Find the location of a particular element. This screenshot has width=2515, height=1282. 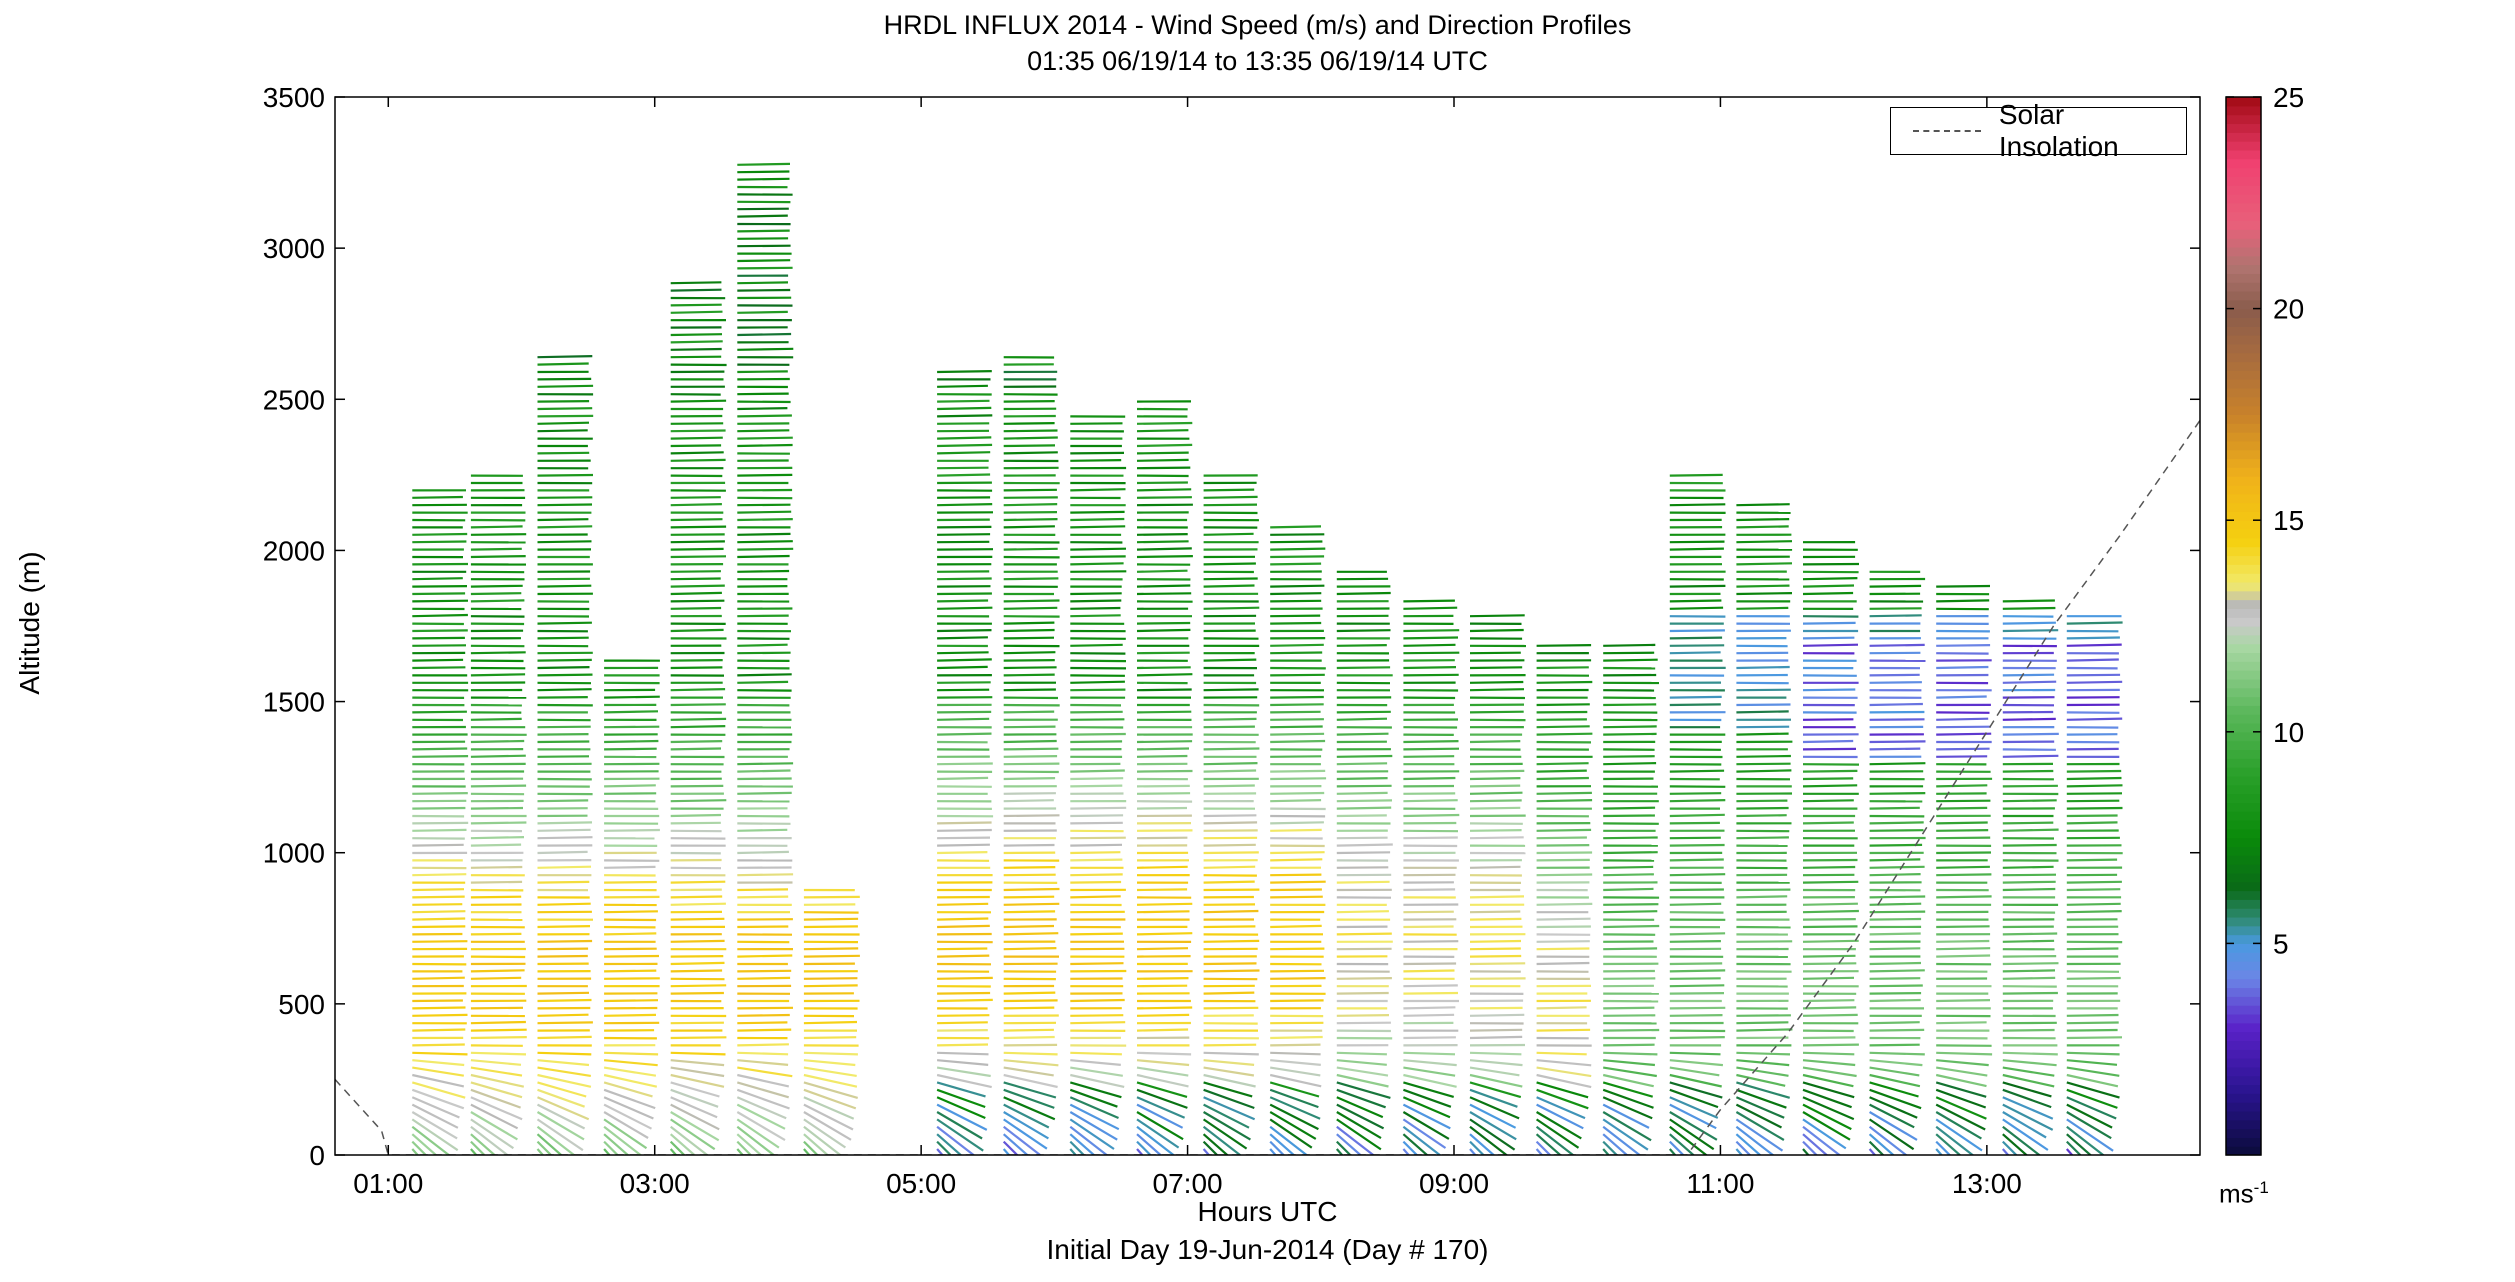

y-tick-label: 3000 is located at coordinates (294, 248).